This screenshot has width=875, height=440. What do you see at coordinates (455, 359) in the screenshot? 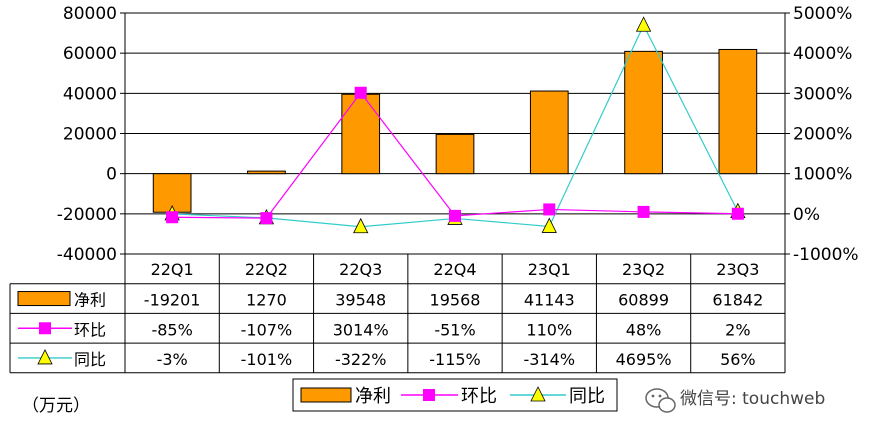
I see `table-cell: -115%` at bounding box center [455, 359].